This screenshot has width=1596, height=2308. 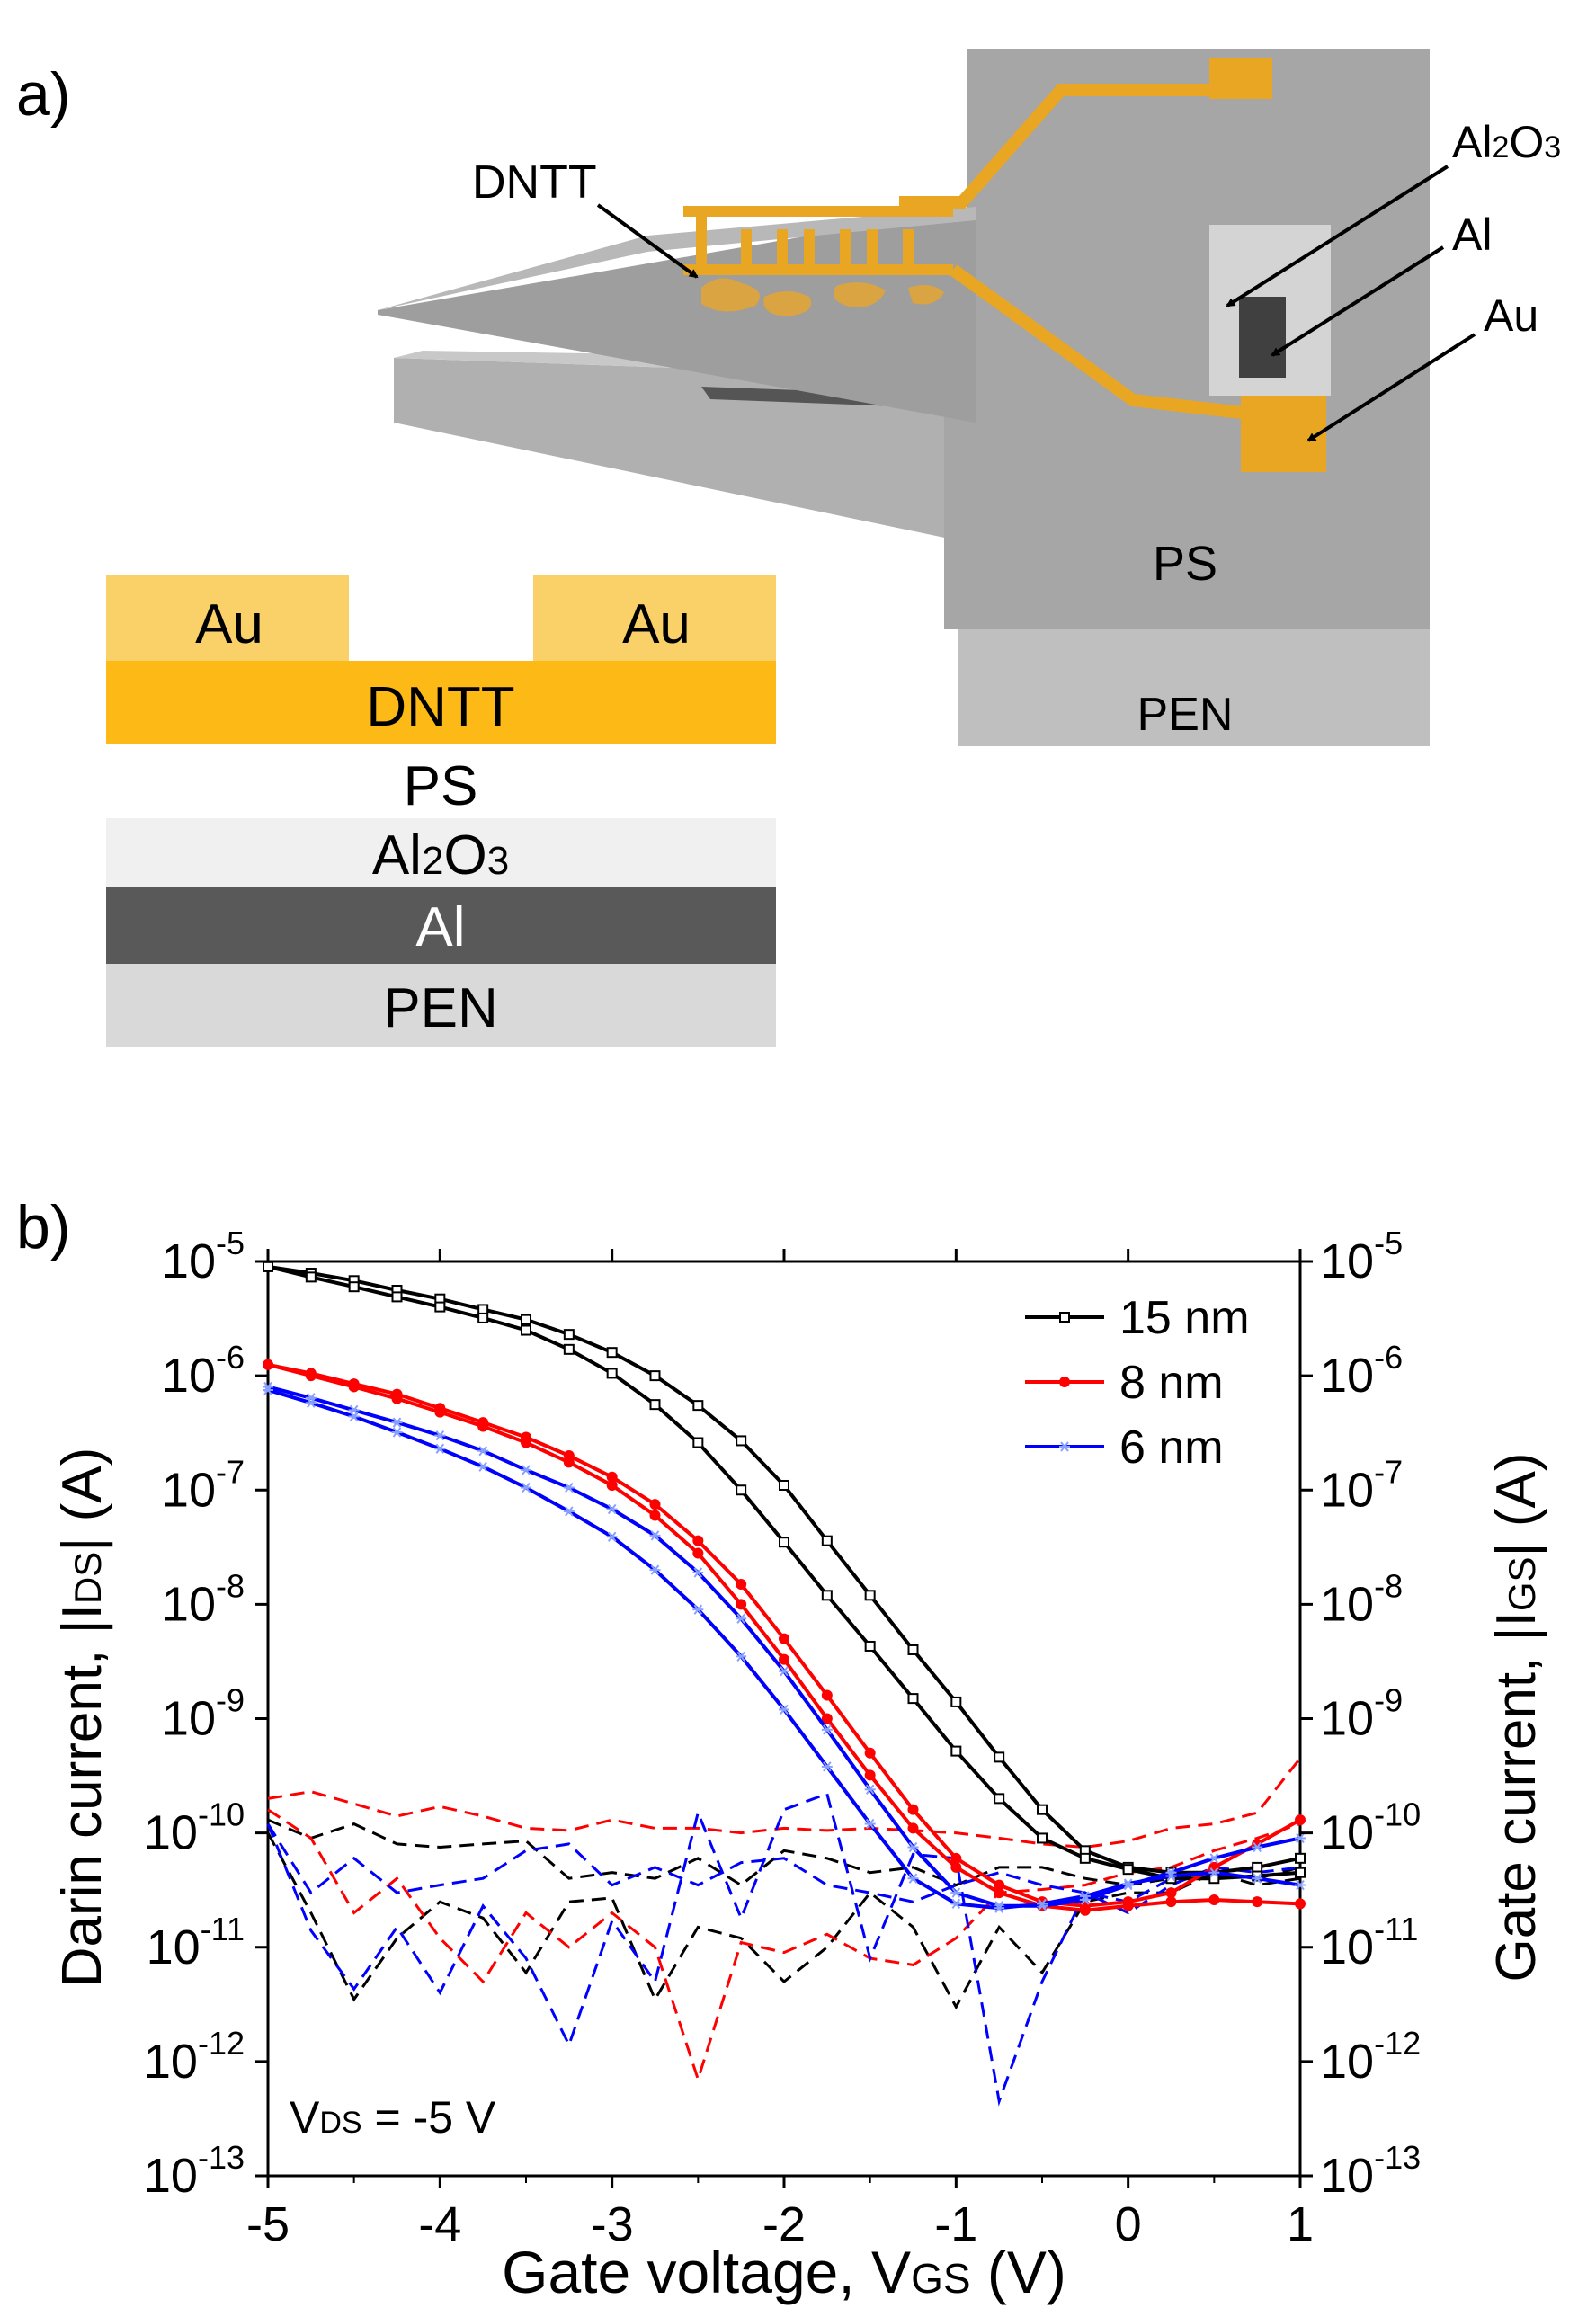 What do you see at coordinates (677, 315) in the screenshot?
I see `upper-wedge` at bounding box center [677, 315].